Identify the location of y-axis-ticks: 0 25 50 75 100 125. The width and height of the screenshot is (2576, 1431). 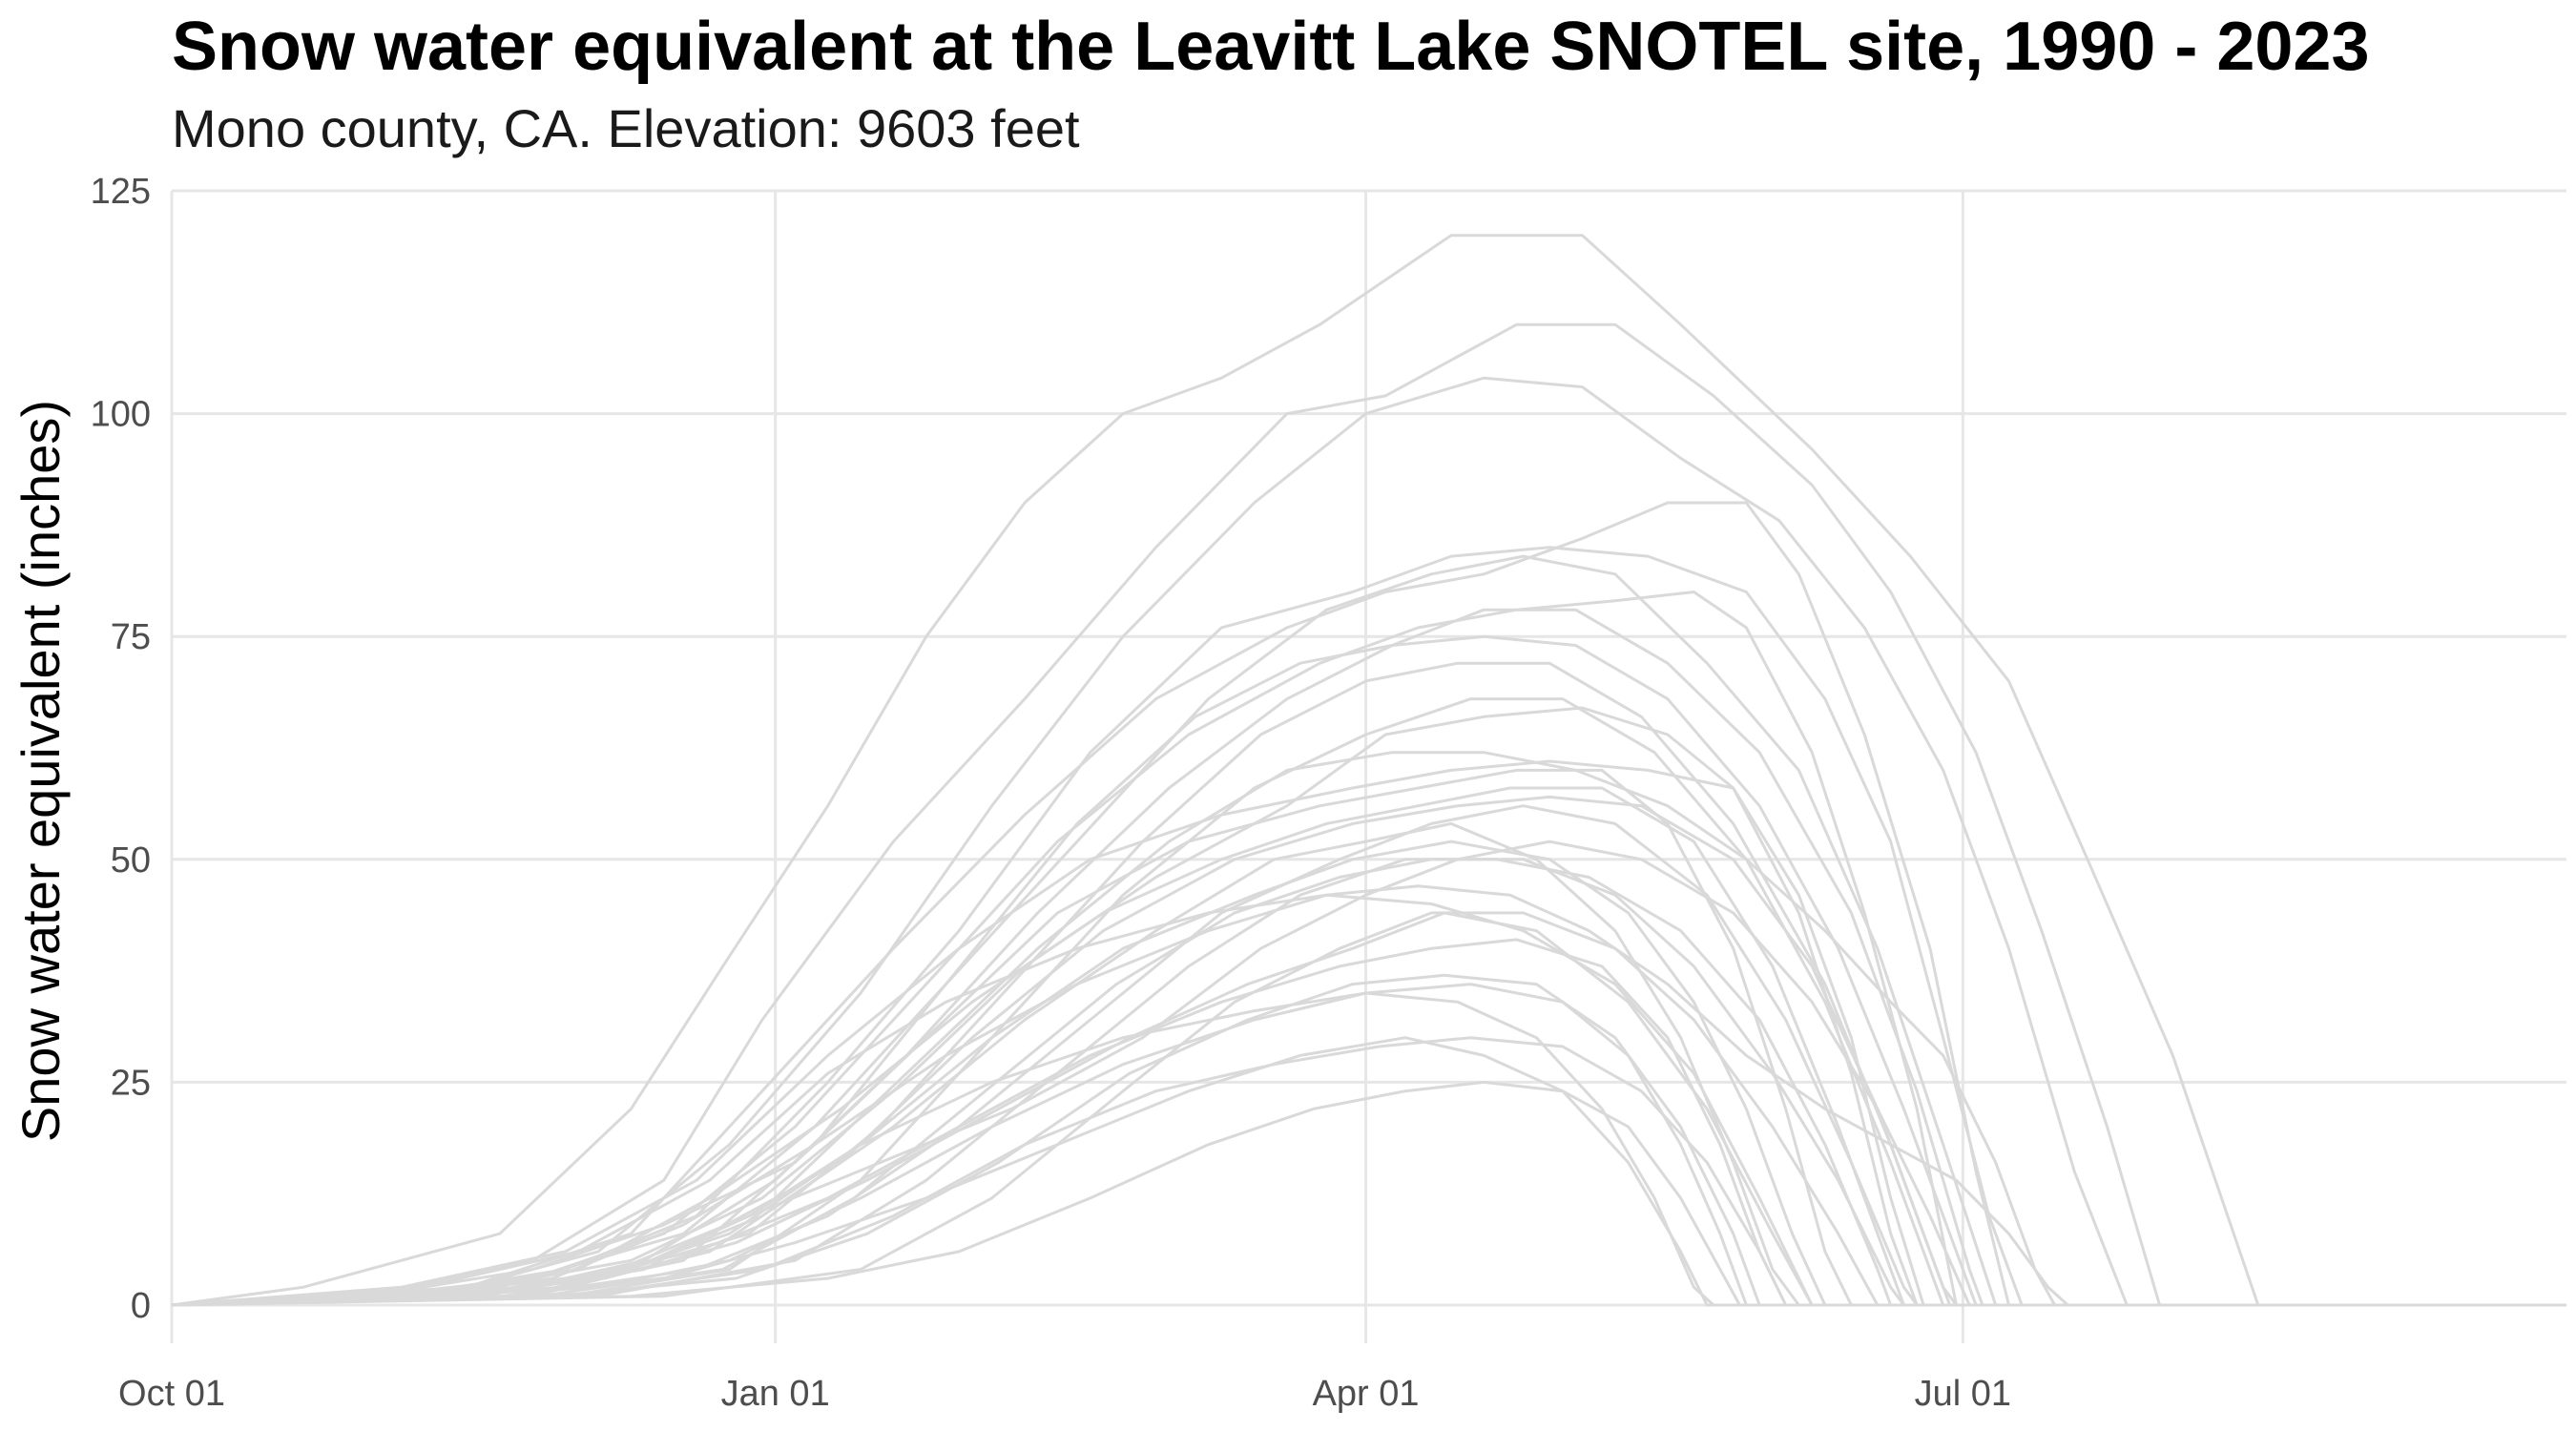
(121, 749).